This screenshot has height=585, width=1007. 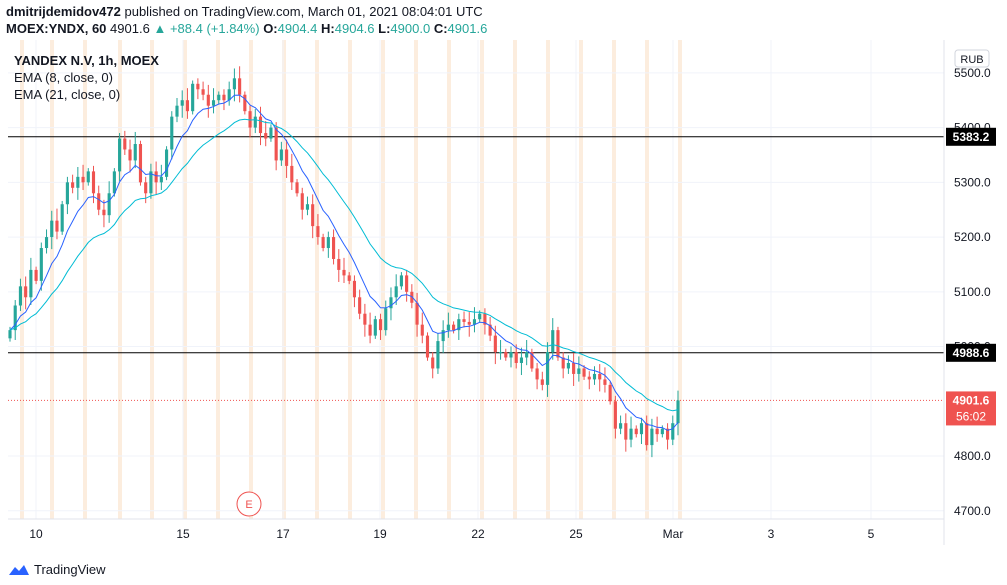 I want to click on earnings-event-icon, so click(x=249, y=504).